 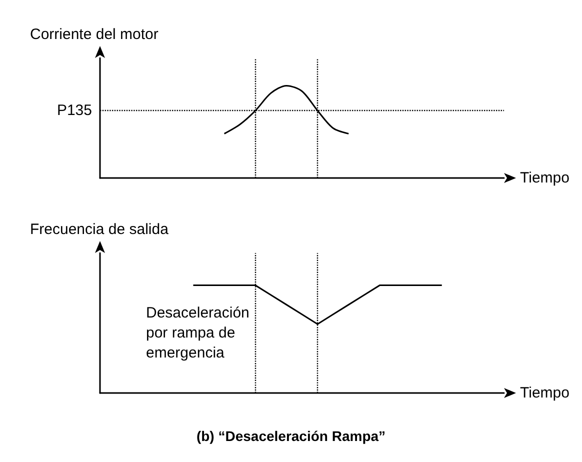 I want to click on annotation: Desaceleración por rampa de emergencia, so click(x=200, y=333).